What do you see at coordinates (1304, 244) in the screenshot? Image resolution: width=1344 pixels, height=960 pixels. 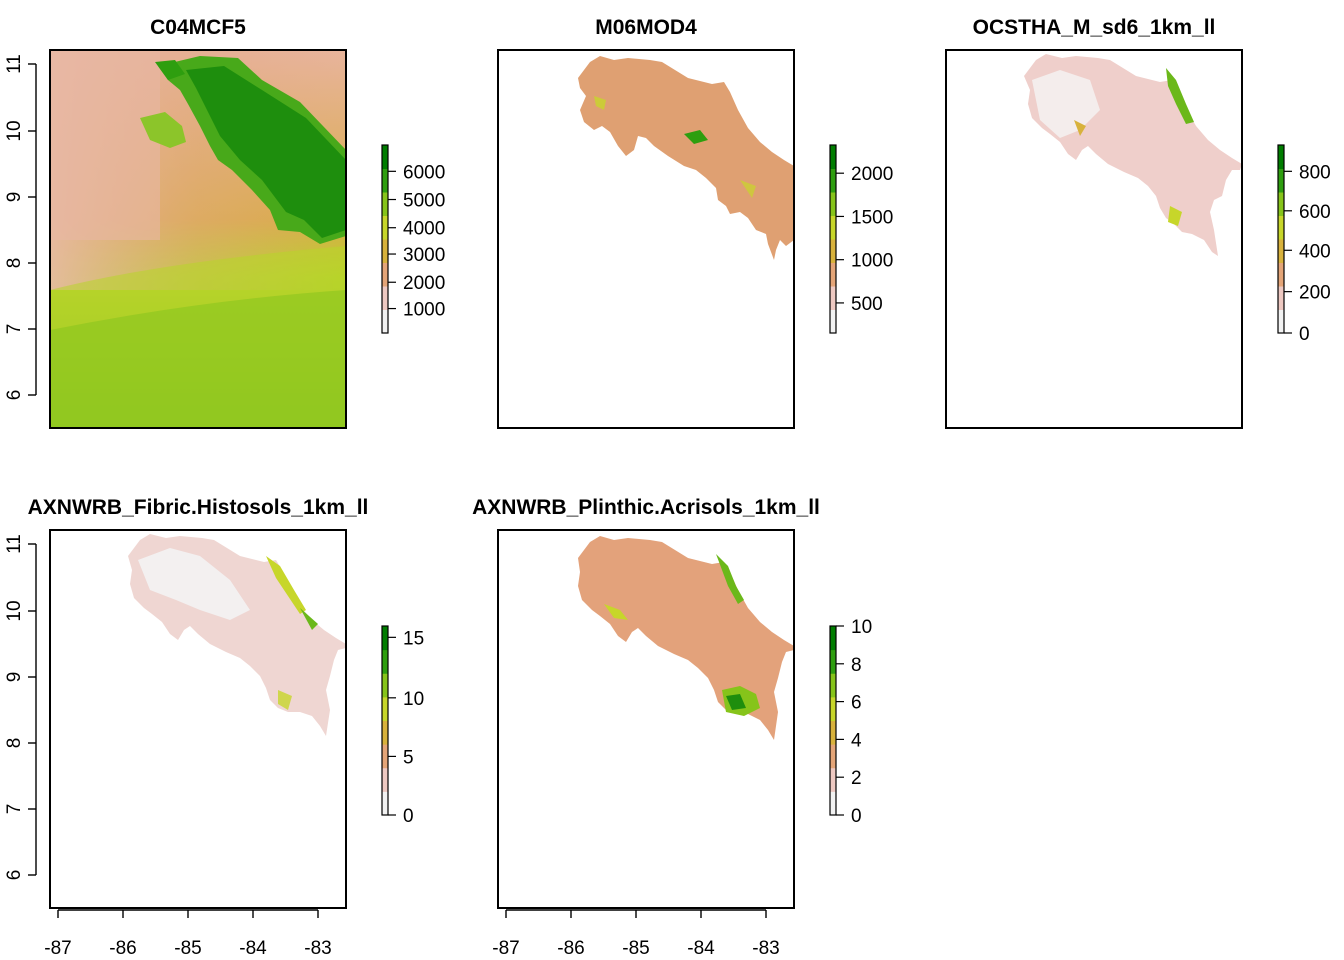 I see `legend-OCSTHA: 800 600 400 200 0` at bounding box center [1304, 244].